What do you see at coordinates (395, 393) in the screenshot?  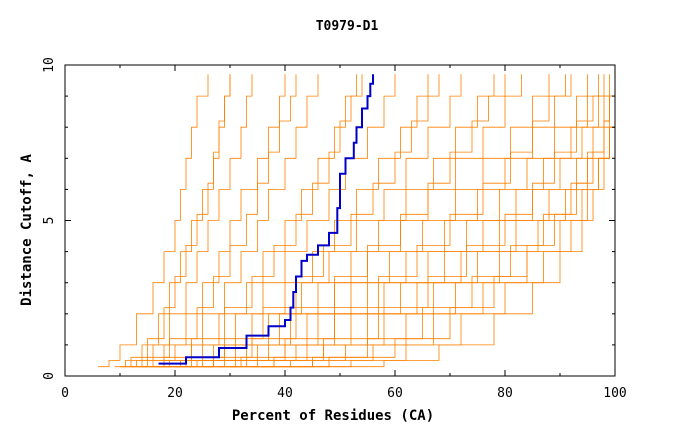 I see `x-tick-label-60: 60` at bounding box center [395, 393].